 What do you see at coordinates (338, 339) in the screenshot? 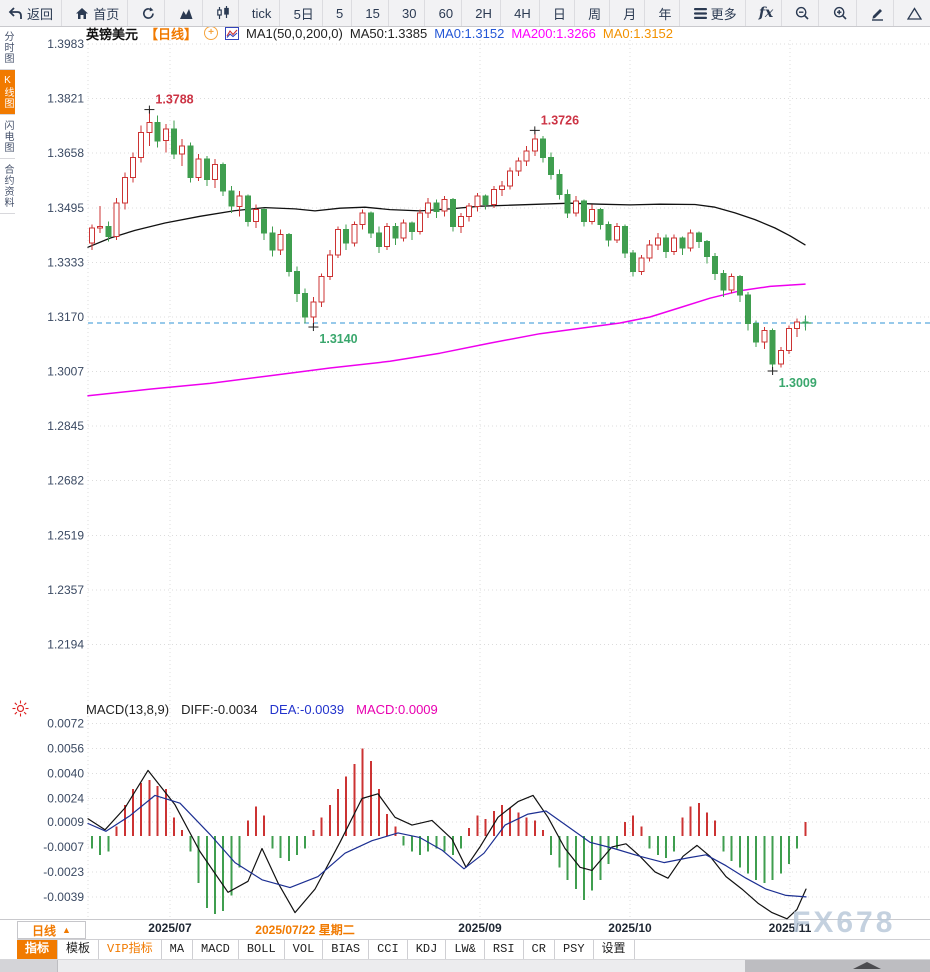
I see `svg-text: 1.3140` at bounding box center [338, 339].